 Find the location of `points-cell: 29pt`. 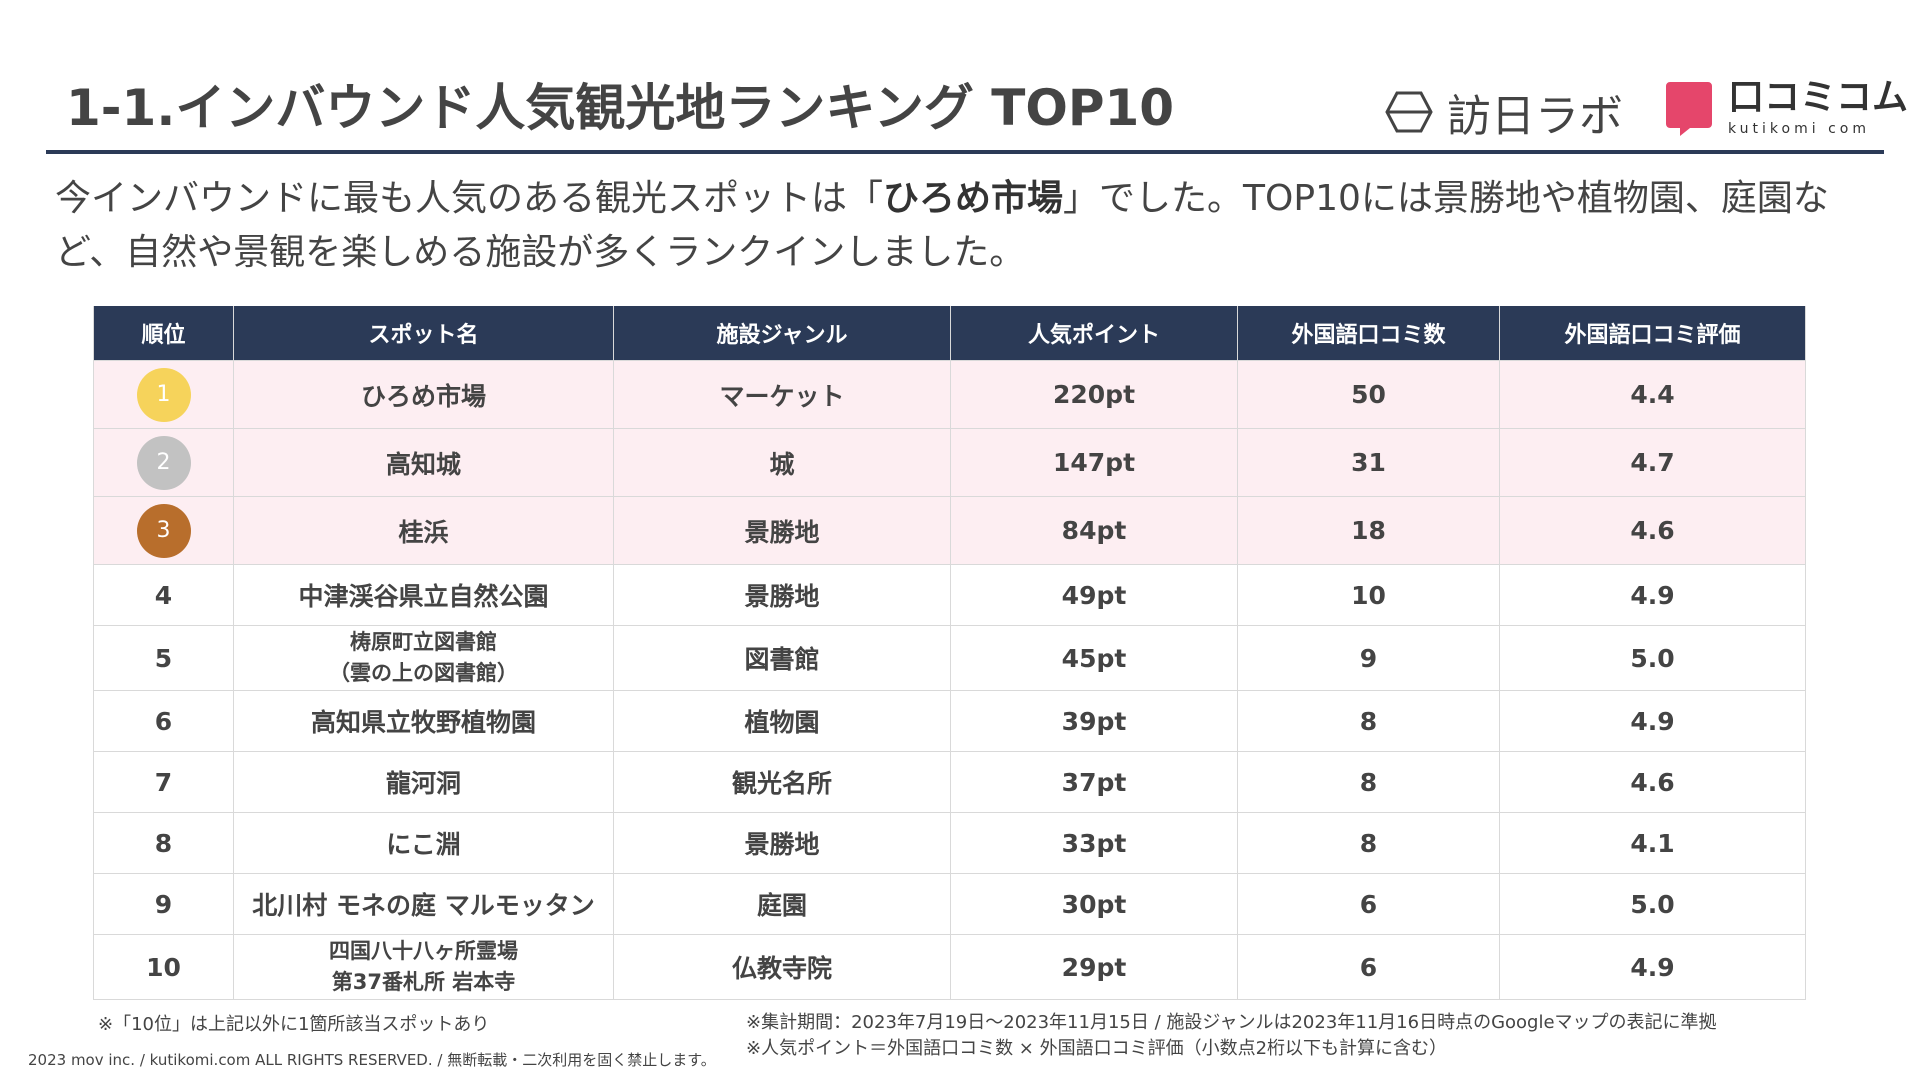

points-cell: 29pt is located at coordinates (1094, 967).